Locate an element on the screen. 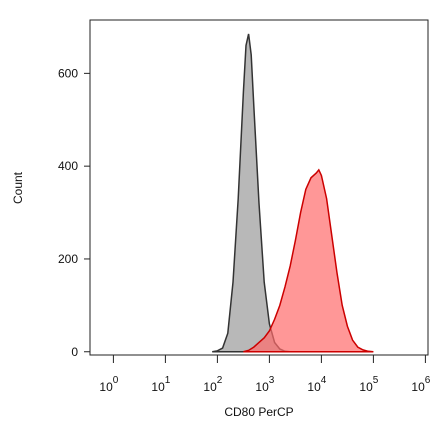 The height and width of the screenshot is (446, 440). x-tick-label: 10¹ is located at coordinates (160, 384).